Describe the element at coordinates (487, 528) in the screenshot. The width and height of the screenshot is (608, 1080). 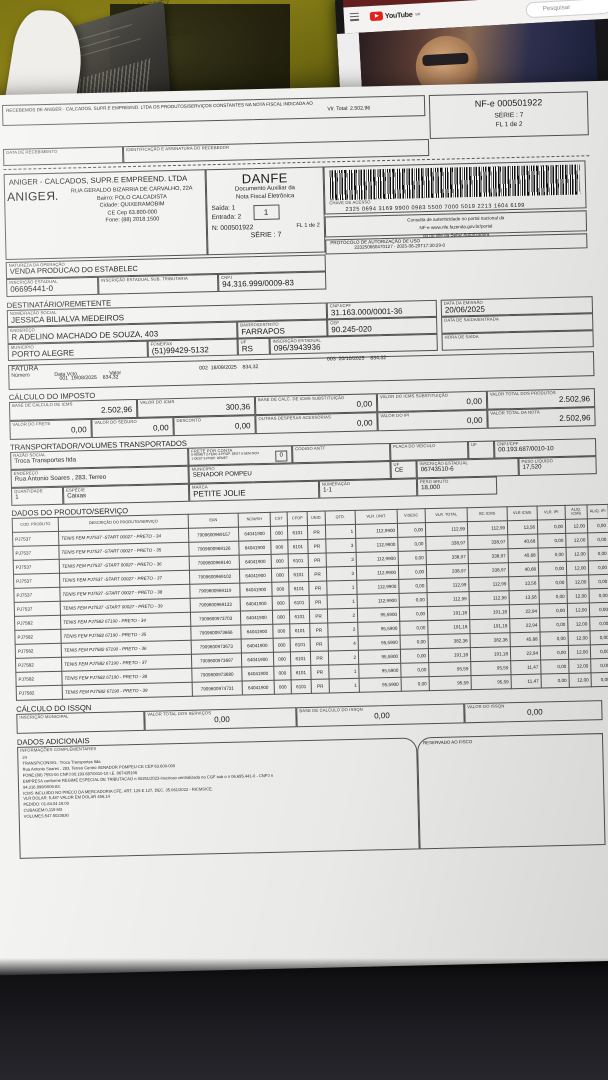
I see `cell-bc-icms: 112,99` at that location.